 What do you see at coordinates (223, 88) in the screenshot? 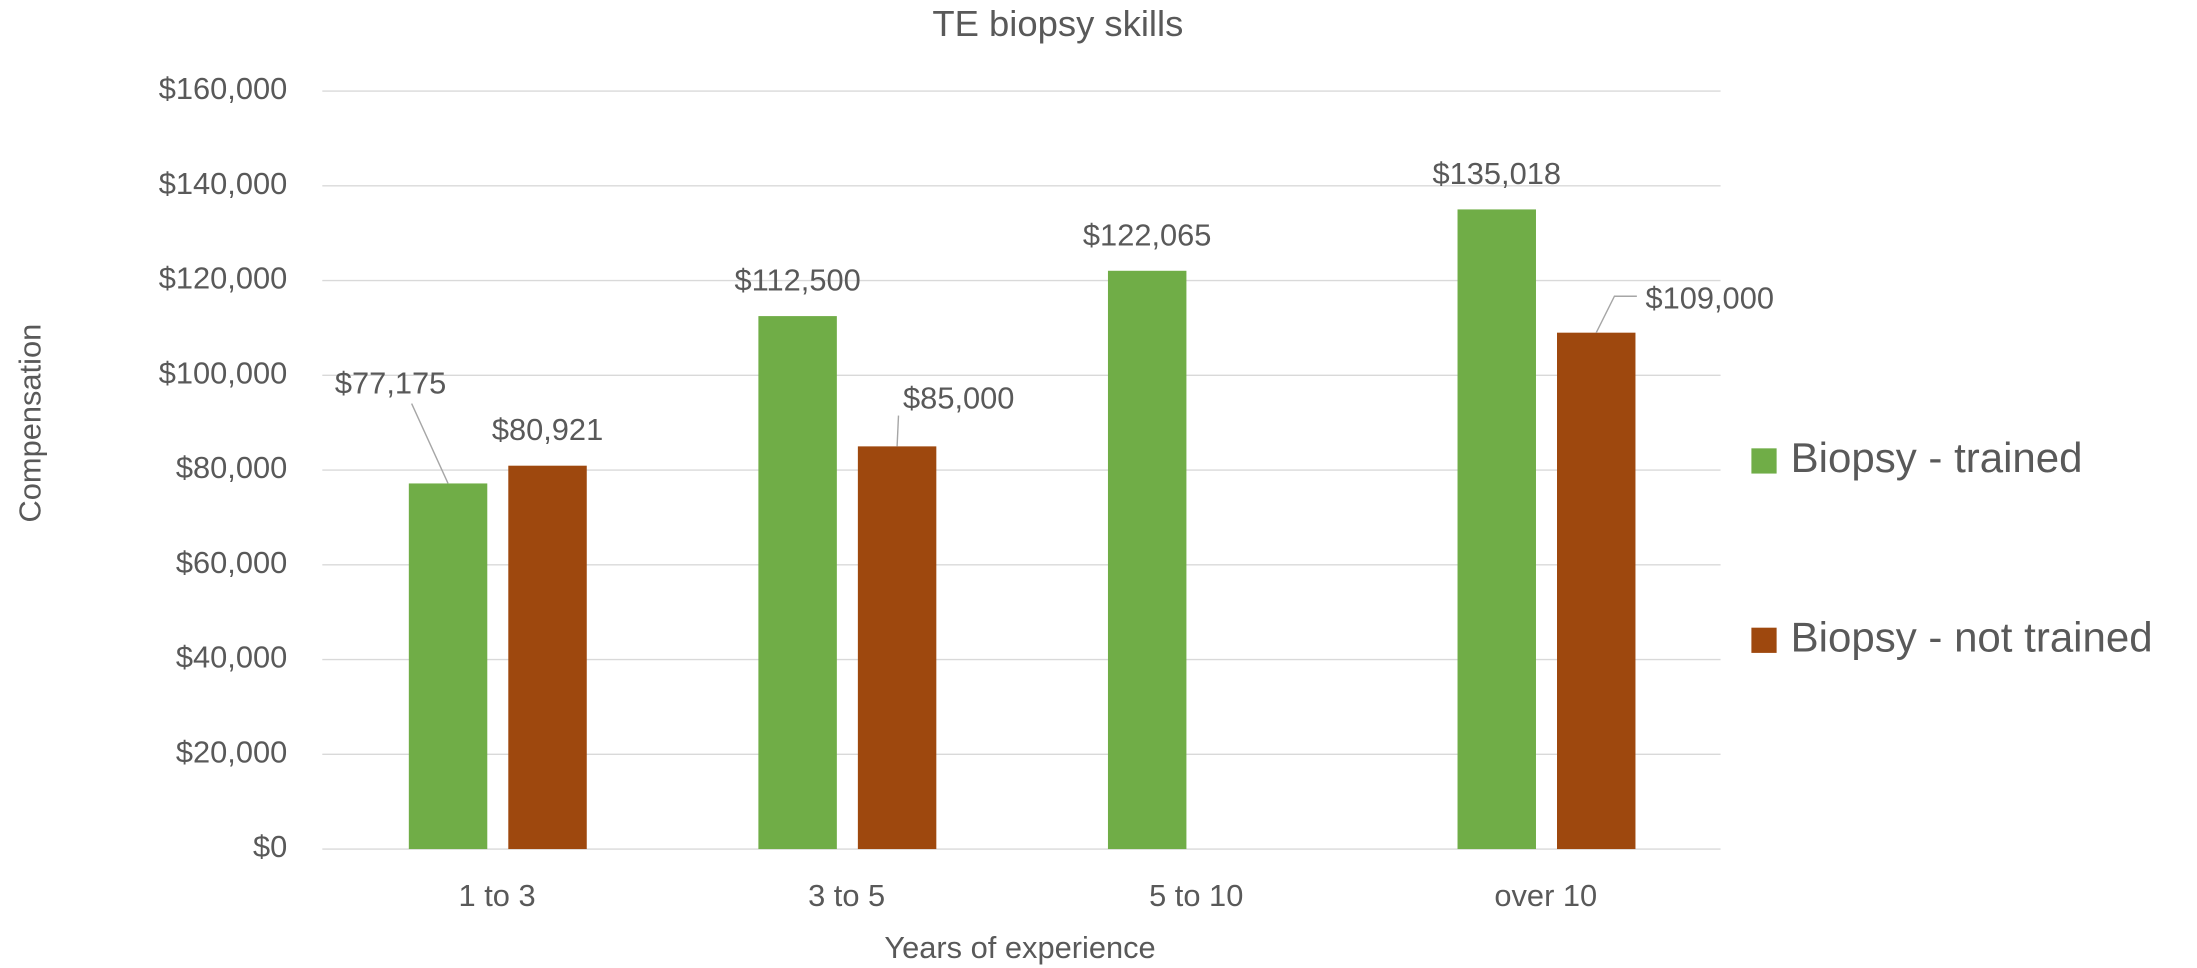
I see `y-tick-label: $160,000` at bounding box center [223, 88].